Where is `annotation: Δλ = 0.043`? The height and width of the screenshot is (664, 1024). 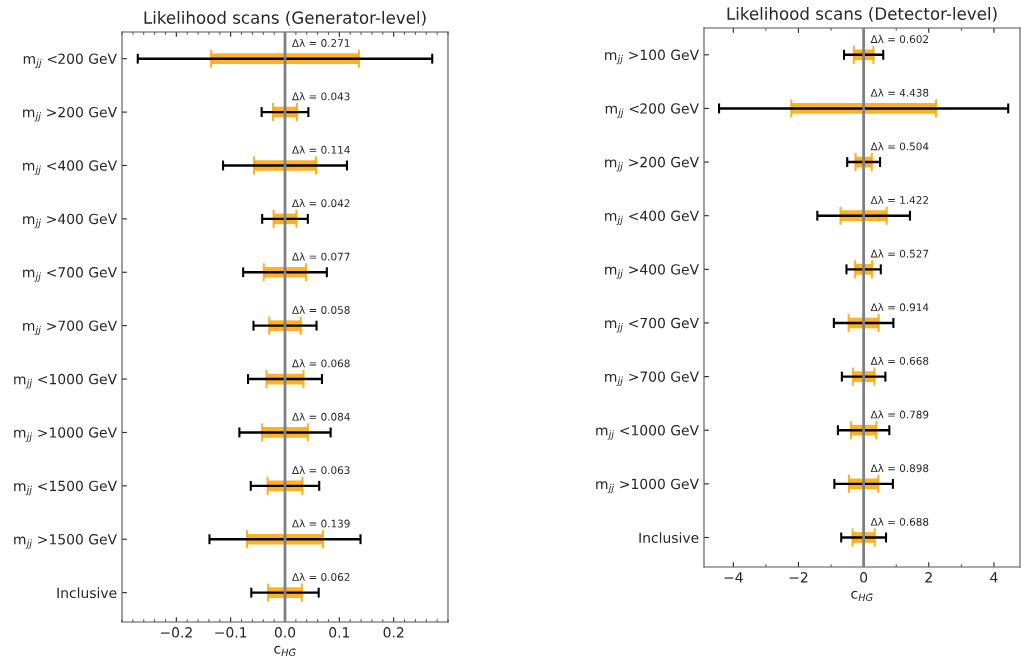
annotation: Δλ = 0.043 is located at coordinates (321, 96).